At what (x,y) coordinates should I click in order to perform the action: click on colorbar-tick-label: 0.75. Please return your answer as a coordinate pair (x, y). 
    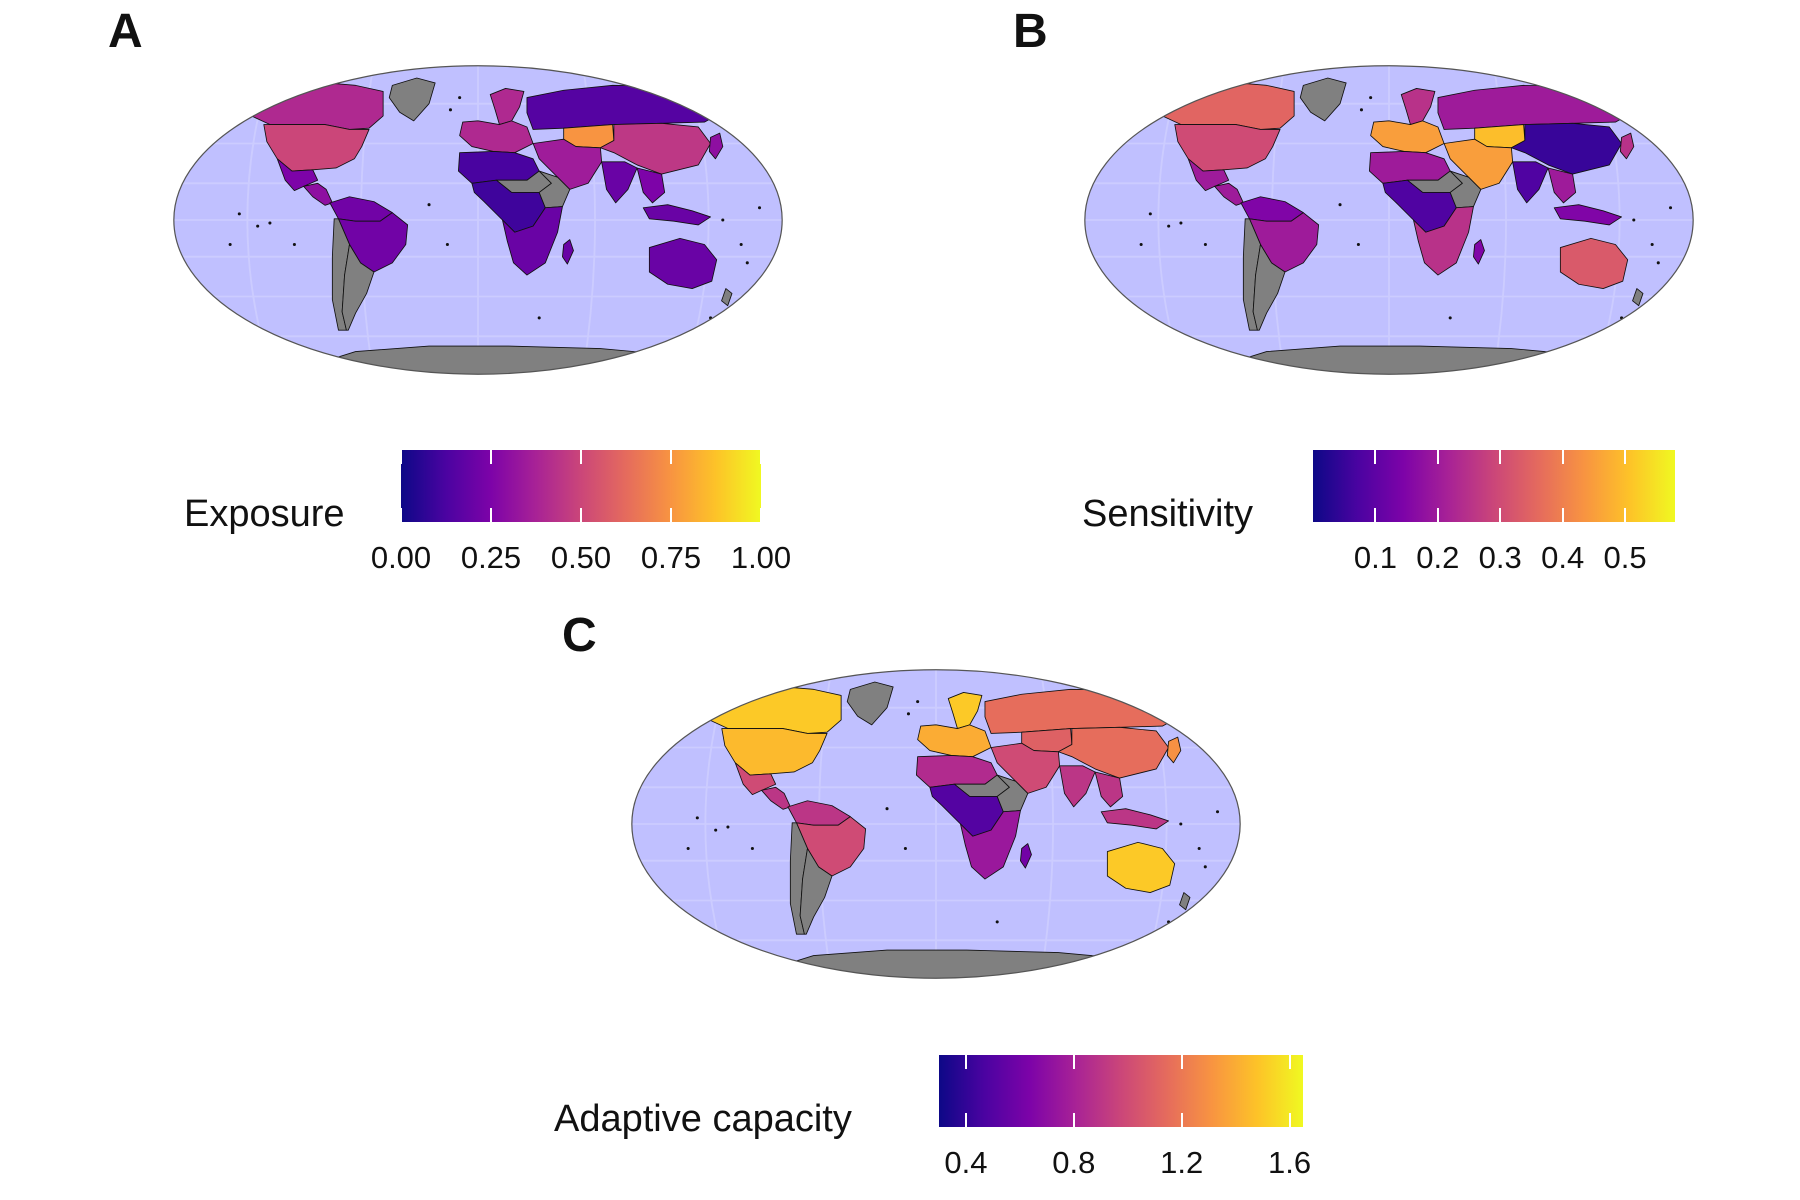
    Looking at the image, I should click on (671, 557).